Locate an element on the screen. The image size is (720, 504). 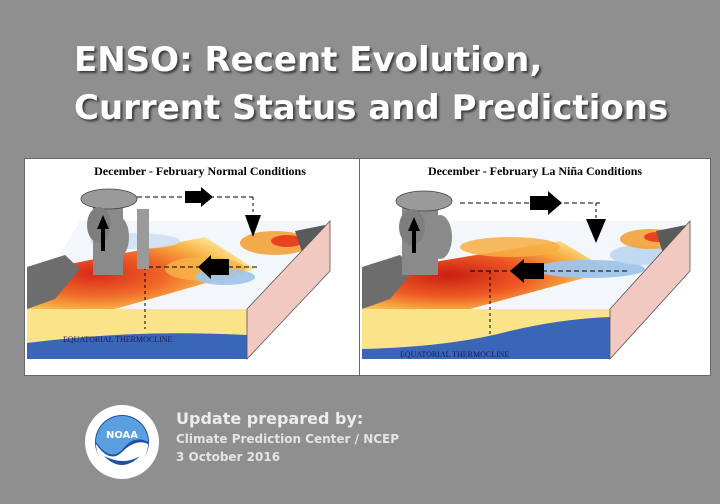
noaa-logo-text: NOAA is located at coordinates (122, 435).